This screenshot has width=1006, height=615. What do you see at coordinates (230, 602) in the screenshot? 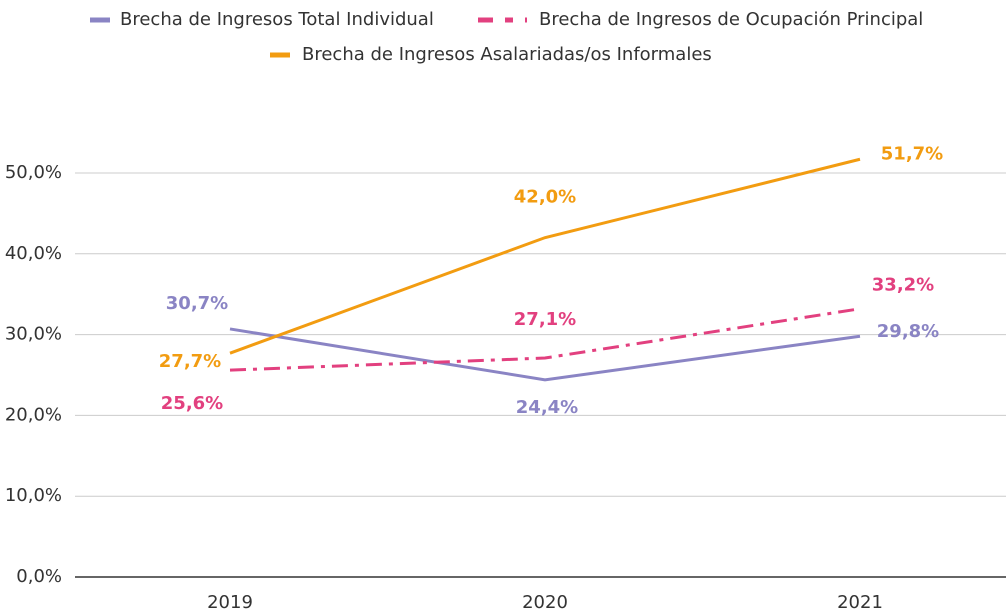
I see `x-tick-label: 2019` at bounding box center [230, 602].